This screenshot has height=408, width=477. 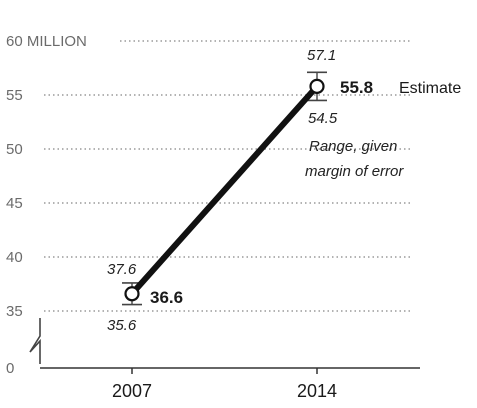 I want to click on y-tick-label: 45, so click(x=14, y=203).